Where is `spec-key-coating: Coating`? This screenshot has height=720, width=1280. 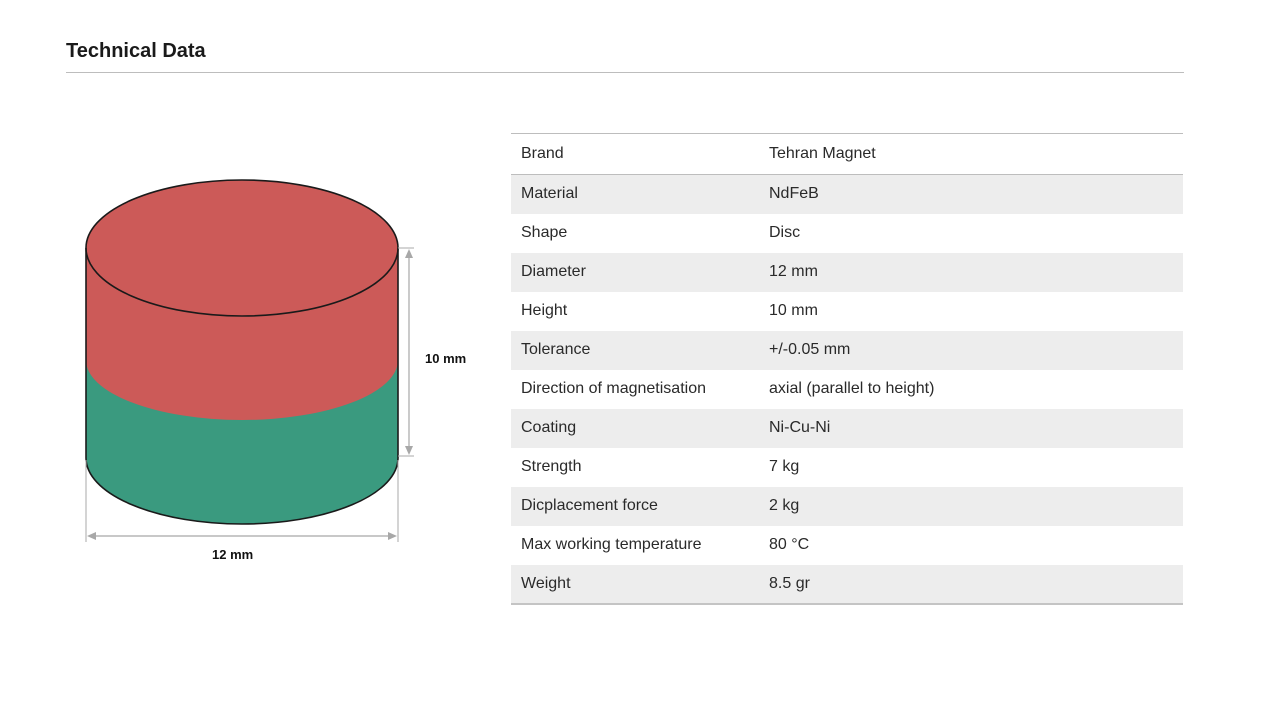 spec-key-coating: Coating is located at coordinates (549, 427).